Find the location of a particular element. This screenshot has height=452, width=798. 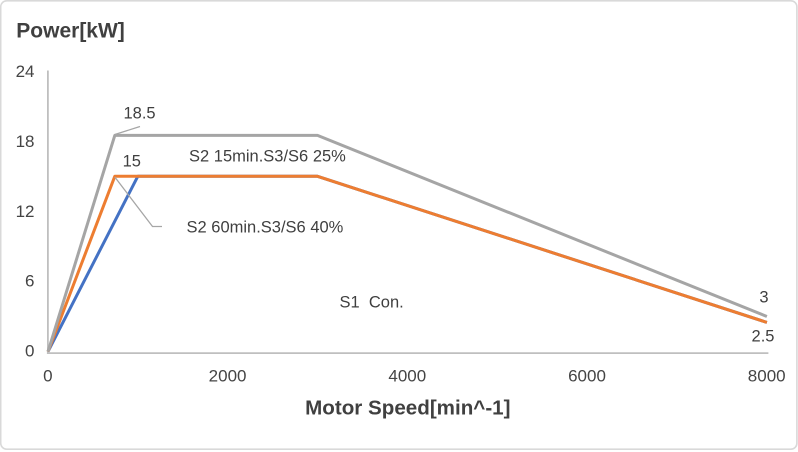

svg-text: 4000 is located at coordinates (407, 376).